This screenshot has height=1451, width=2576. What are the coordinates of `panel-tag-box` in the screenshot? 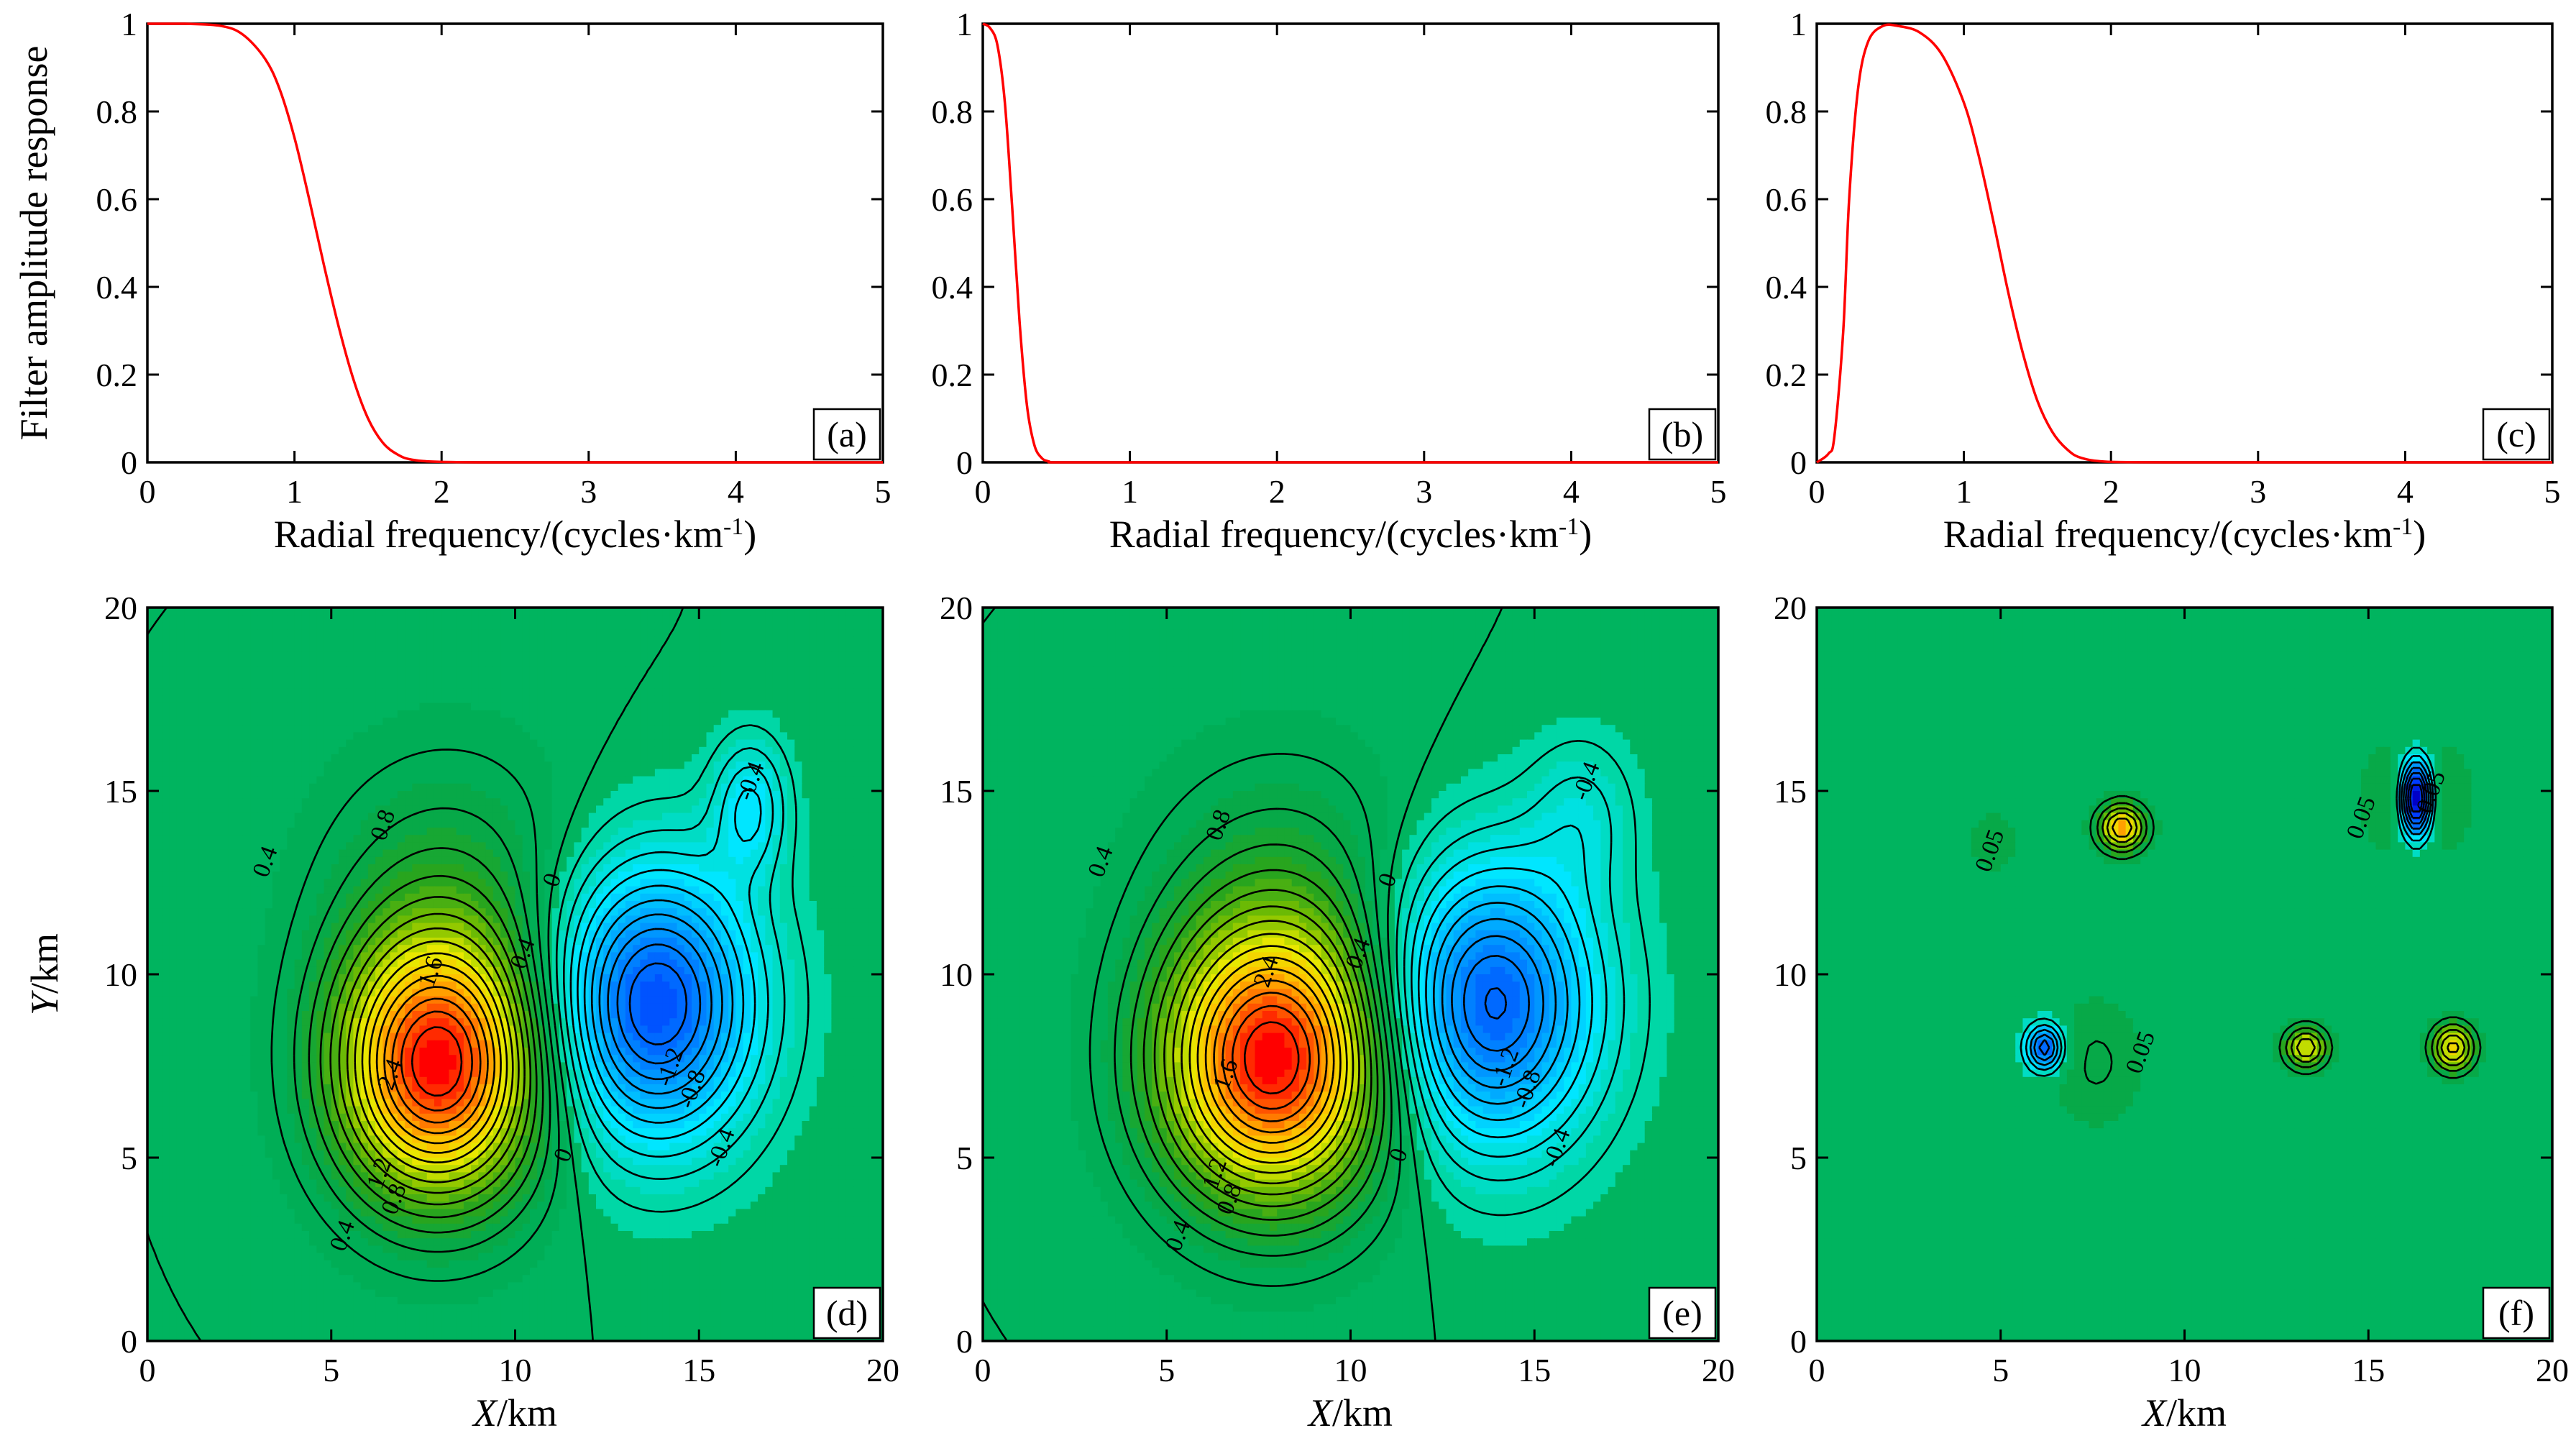 It's located at (846, 434).